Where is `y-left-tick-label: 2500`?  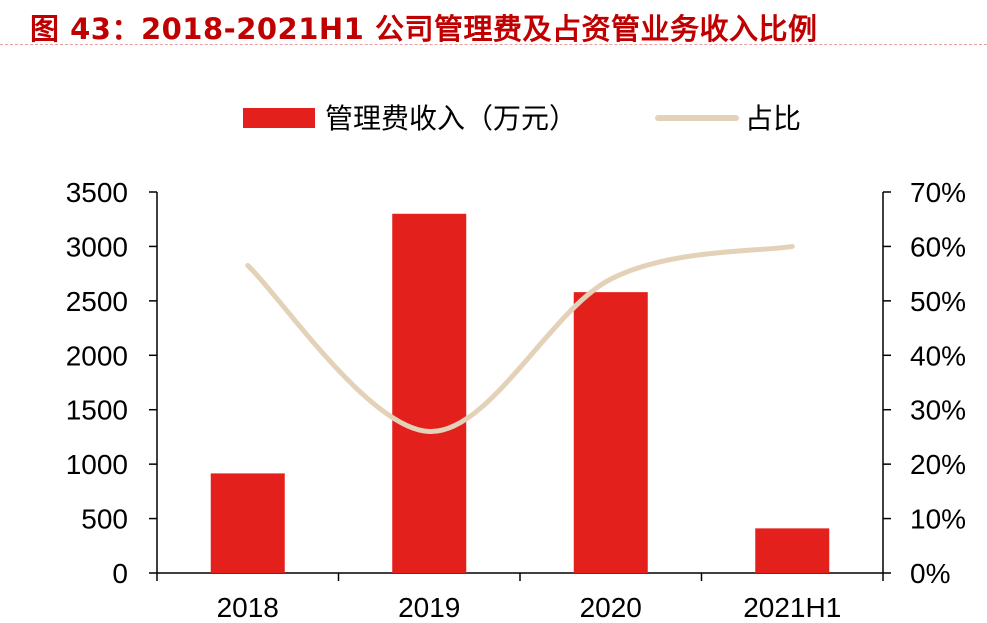 y-left-tick-label: 2500 is located at coordinates (97, 301).